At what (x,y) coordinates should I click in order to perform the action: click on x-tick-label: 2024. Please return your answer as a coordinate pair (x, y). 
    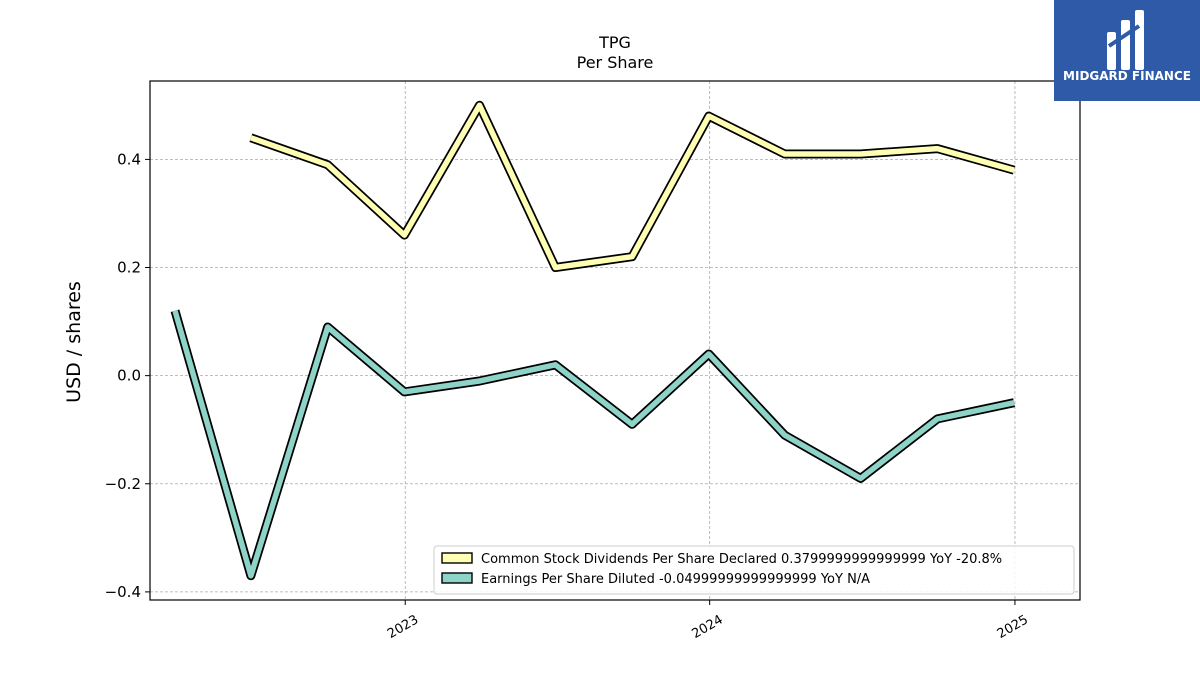
    Looking at the image, I should click on (708, 627).